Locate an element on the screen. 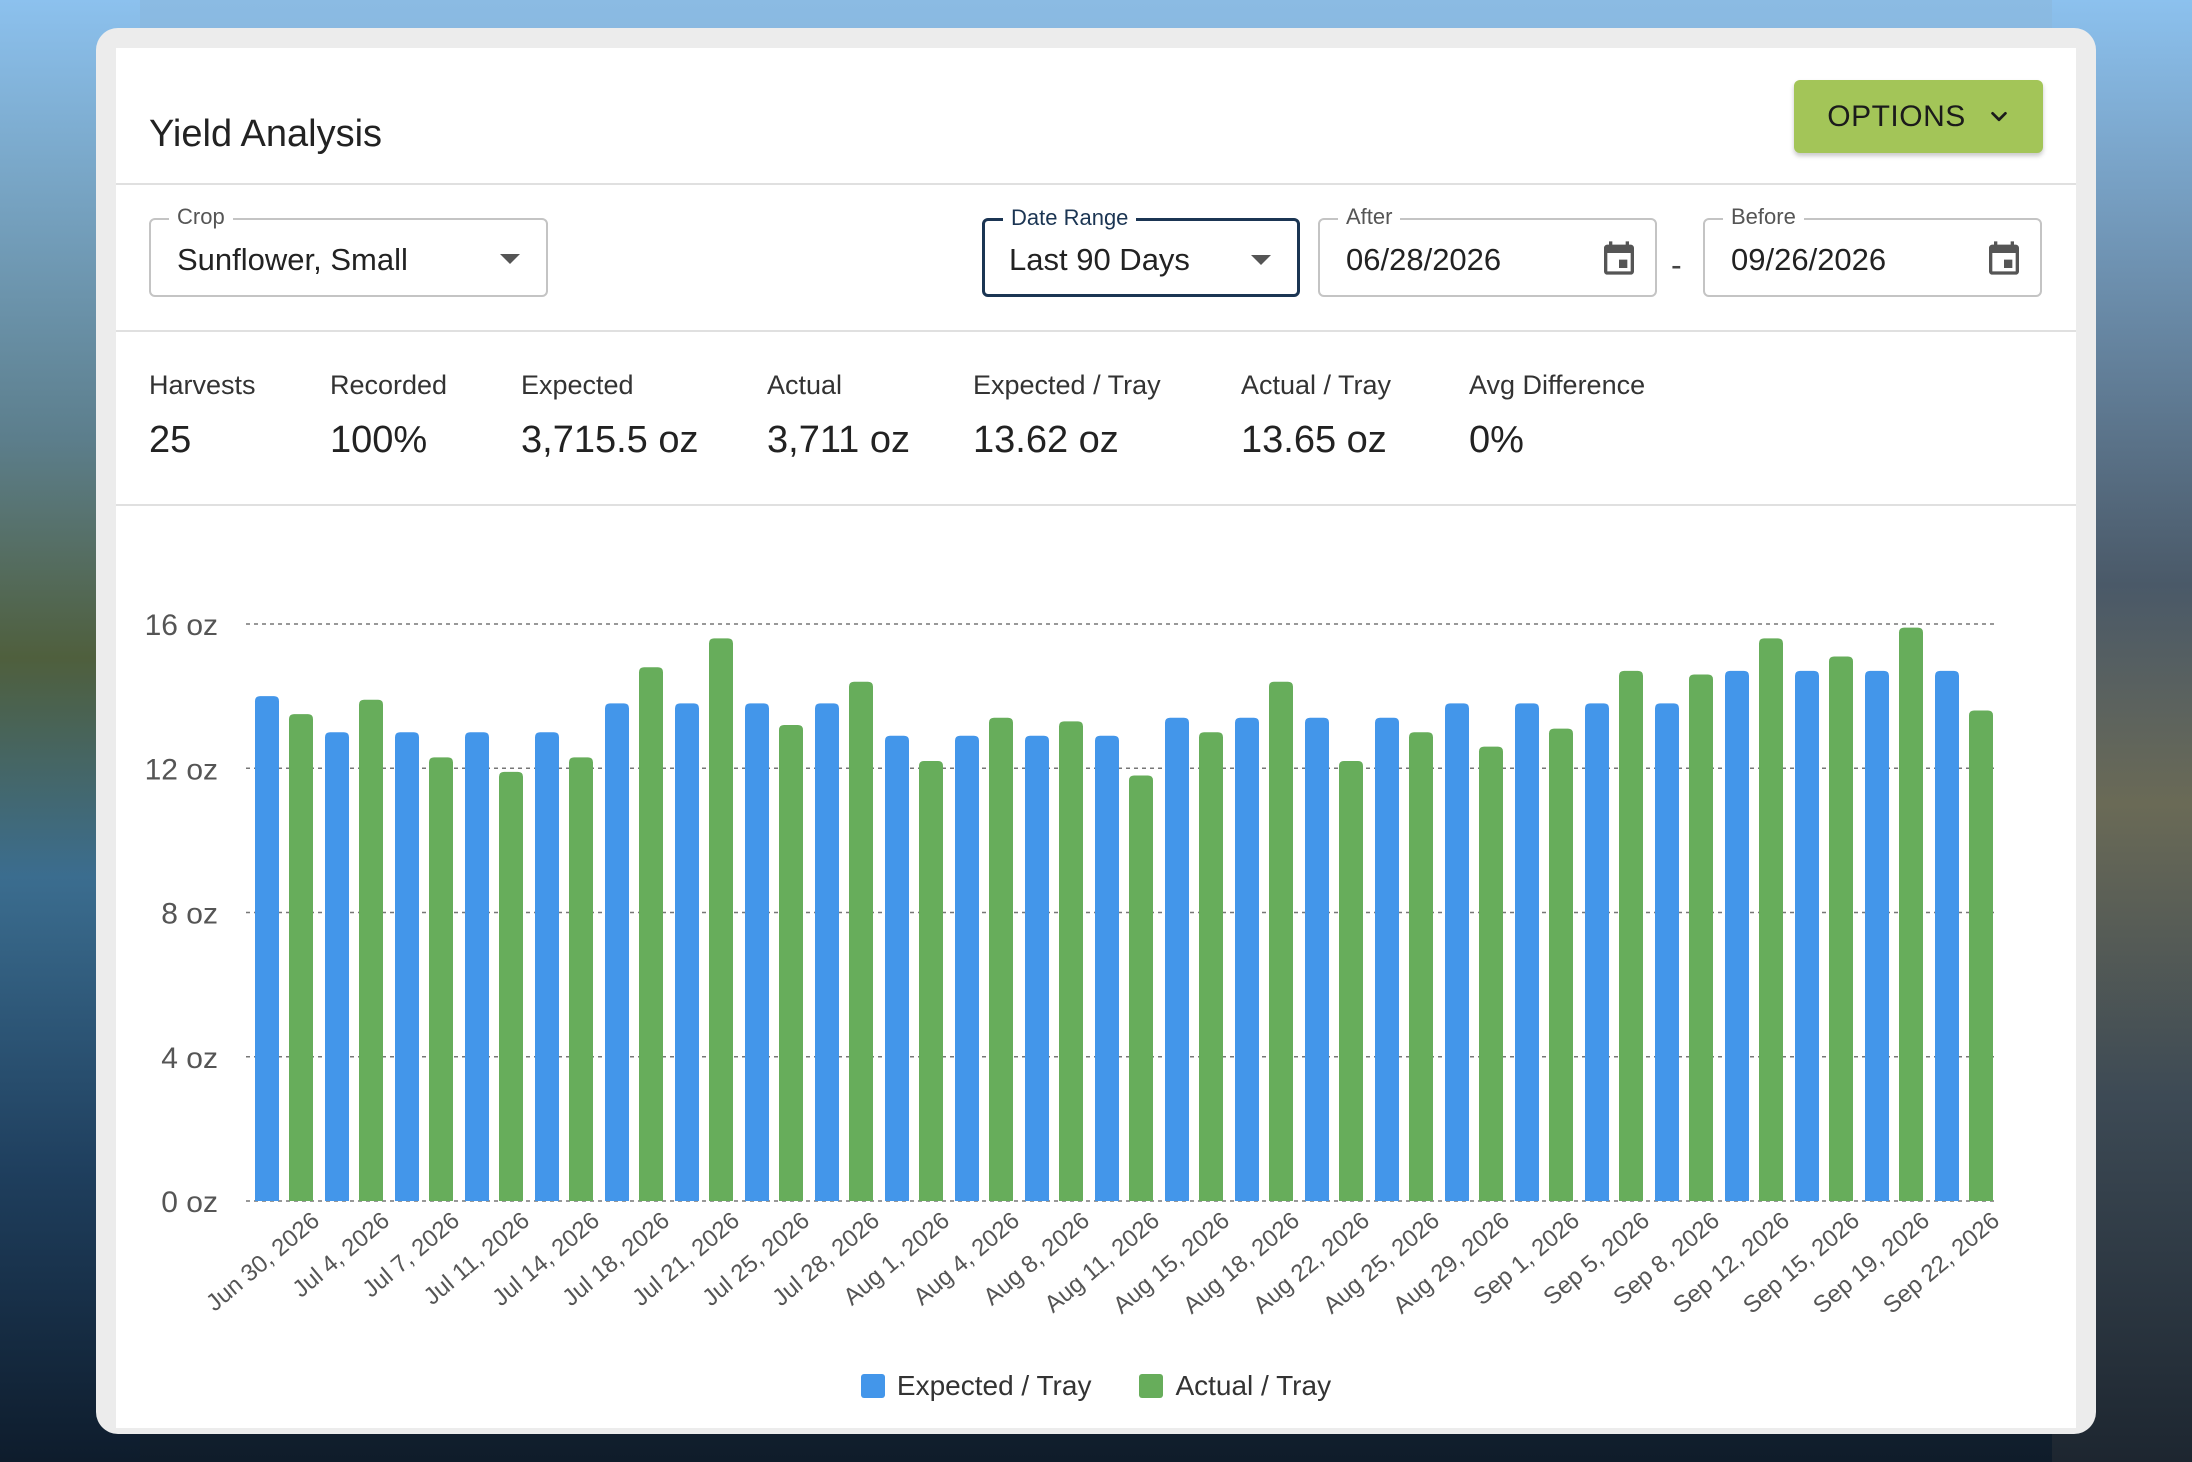 This screenshot has height=1462, width=2192. chevron-down-icon is located at coordinates (1998, 116).